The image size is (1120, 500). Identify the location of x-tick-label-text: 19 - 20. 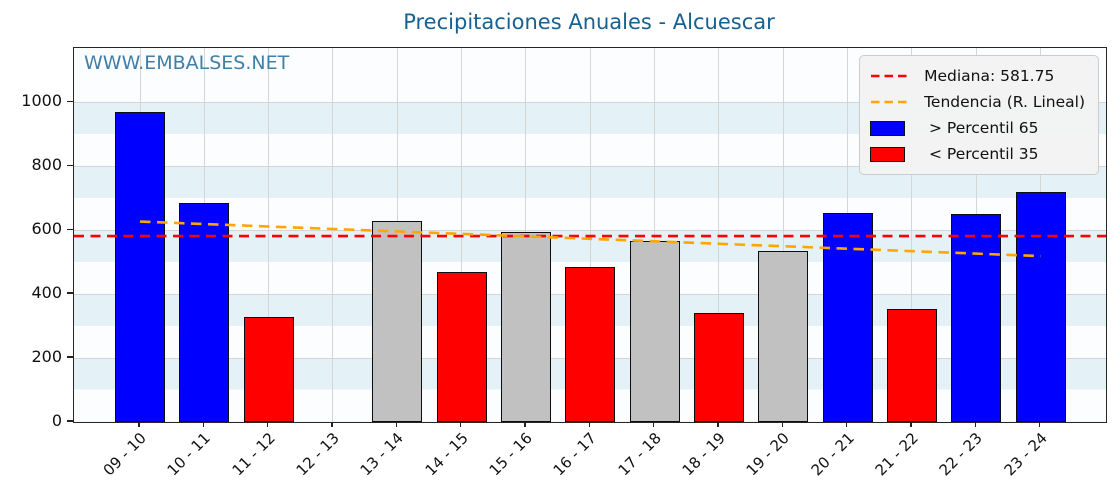
(768, 454).